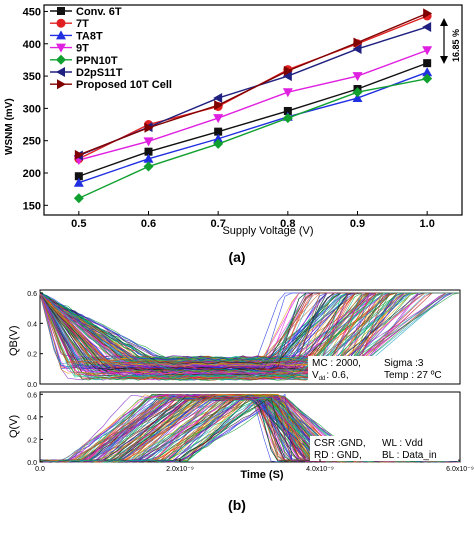 The image size is (474, 544). I want to click on x-tick-label: 0.6, so click(148, 224).